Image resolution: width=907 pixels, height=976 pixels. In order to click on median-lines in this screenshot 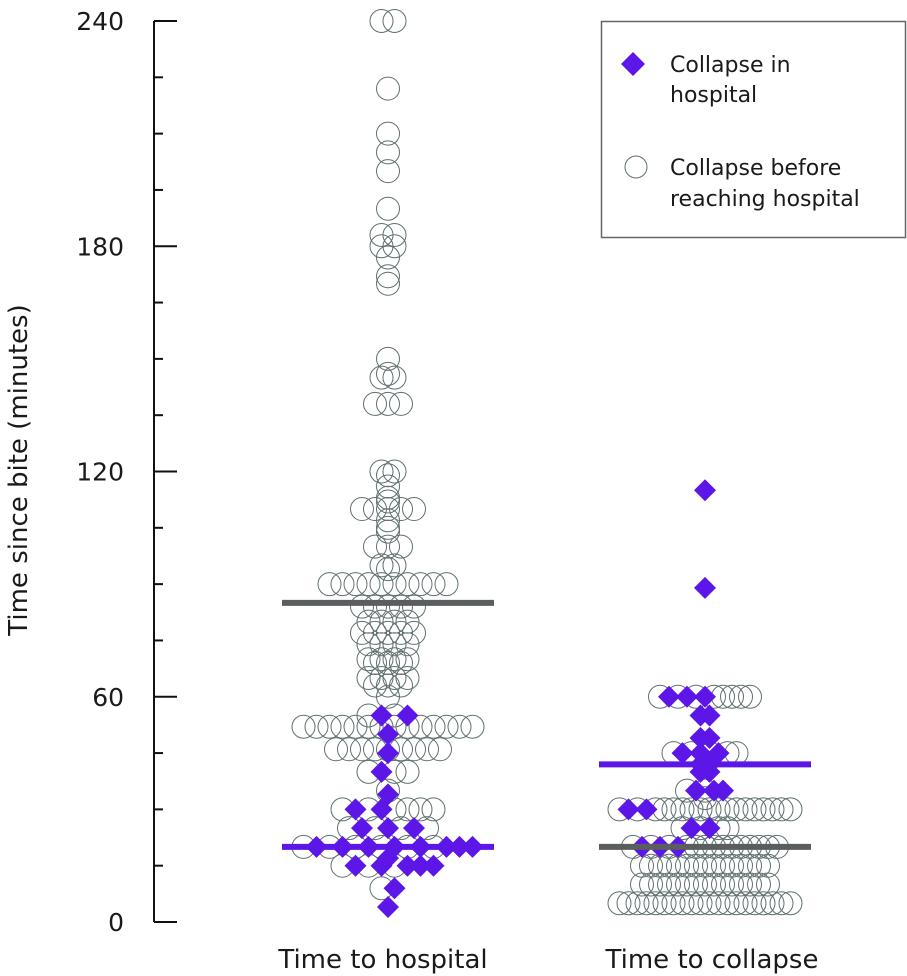, I will do `click(546, 724)`.